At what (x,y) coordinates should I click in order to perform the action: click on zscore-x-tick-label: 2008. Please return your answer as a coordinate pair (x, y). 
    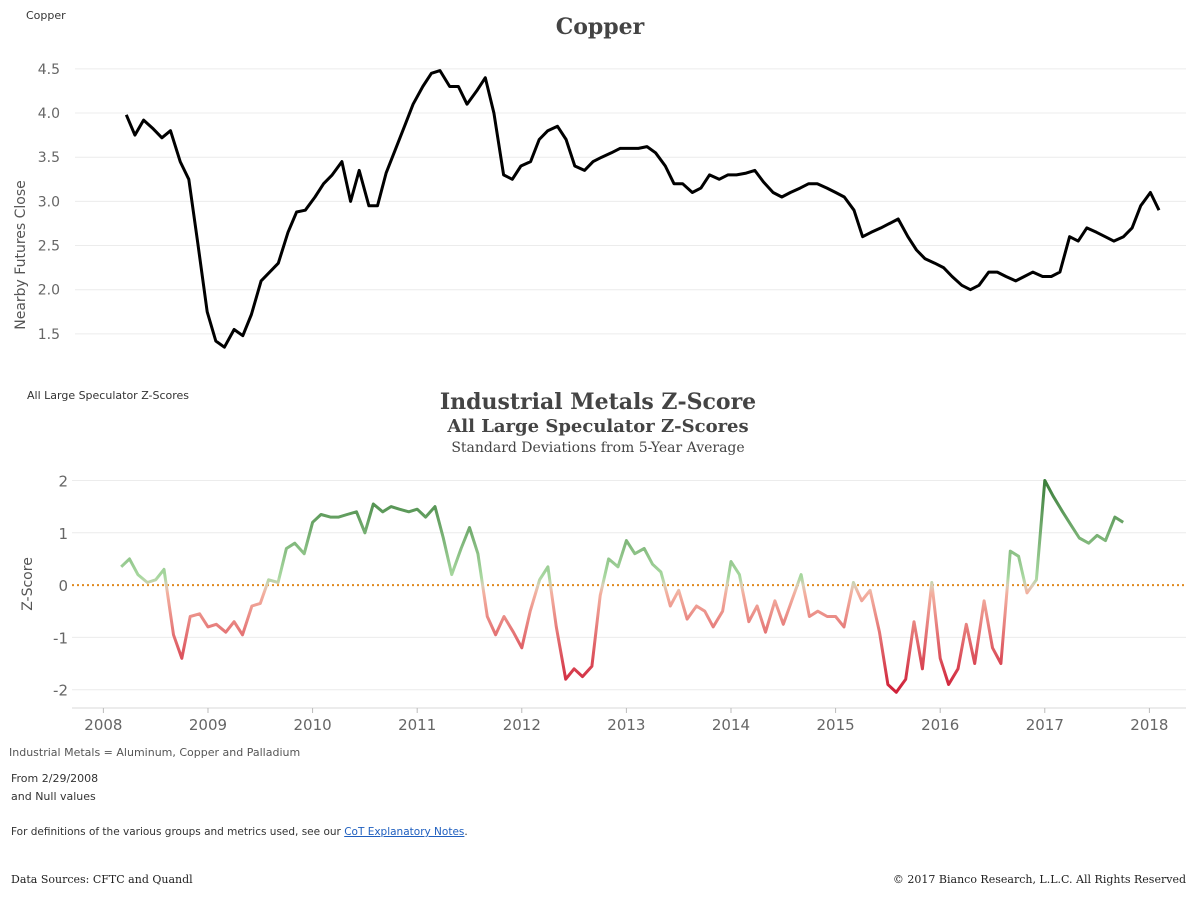
    Looking at the image, I should click on (103, 725).